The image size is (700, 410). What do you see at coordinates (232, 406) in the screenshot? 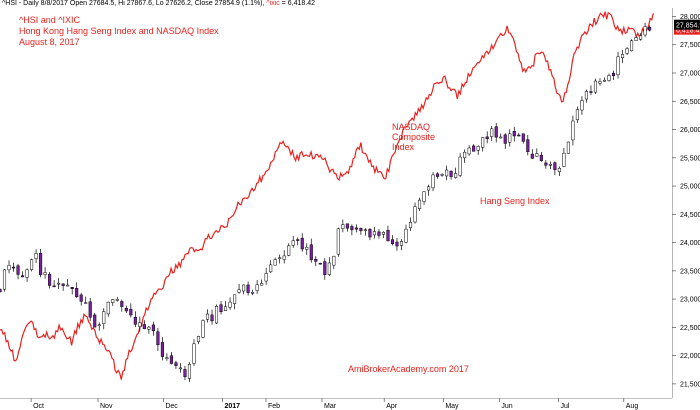
I see `x-tick-label: 2017` at bounding box center [232, 406].